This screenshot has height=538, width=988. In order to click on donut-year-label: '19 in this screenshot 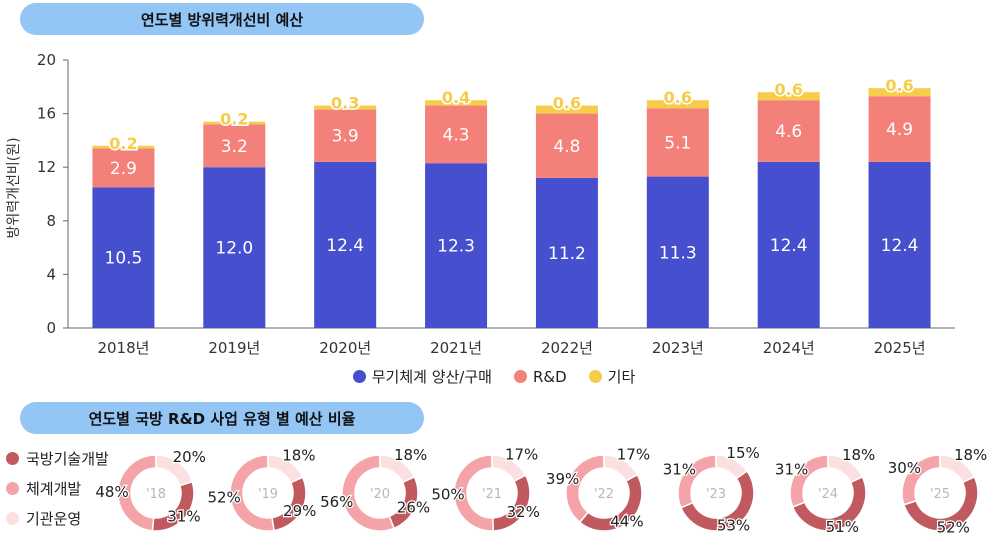, I will do `click(268, 494)`.